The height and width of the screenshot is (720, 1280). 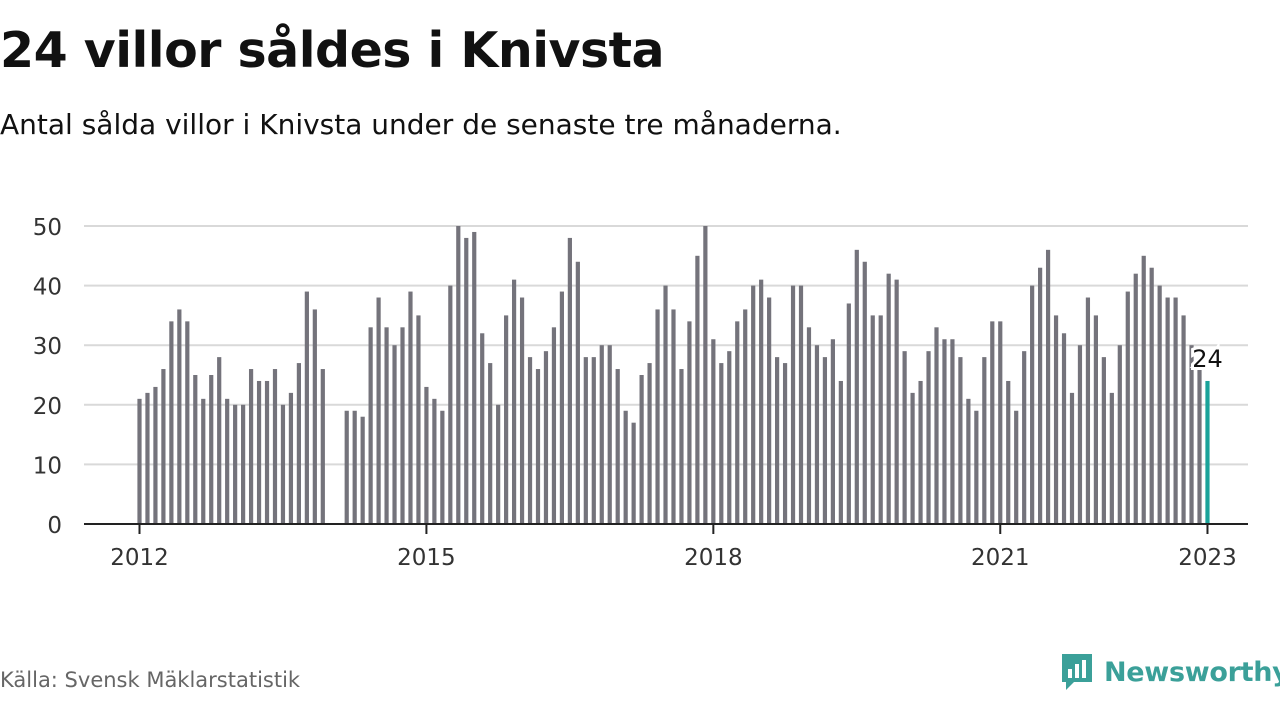 What do you see at coordinates (673, 547) in the screenshot?
I see `x-axis-ticks: 2012 2015 2018 2021 2023` at bounding box center [673, 547].